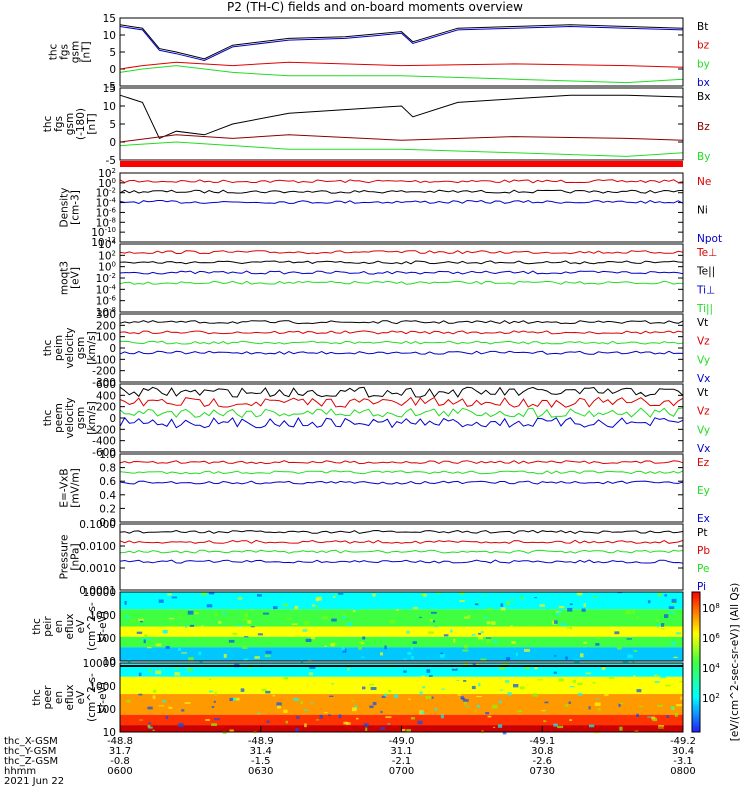 This screenshot has width=750, height=800. I want to click on separator-bar, so click(401, 164).